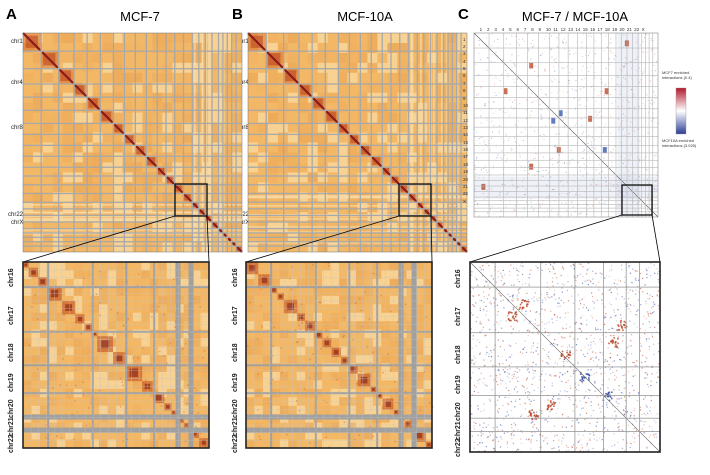 The image size is (710, 475). I want to click on panel-letter-c: C, so click(463, 14).